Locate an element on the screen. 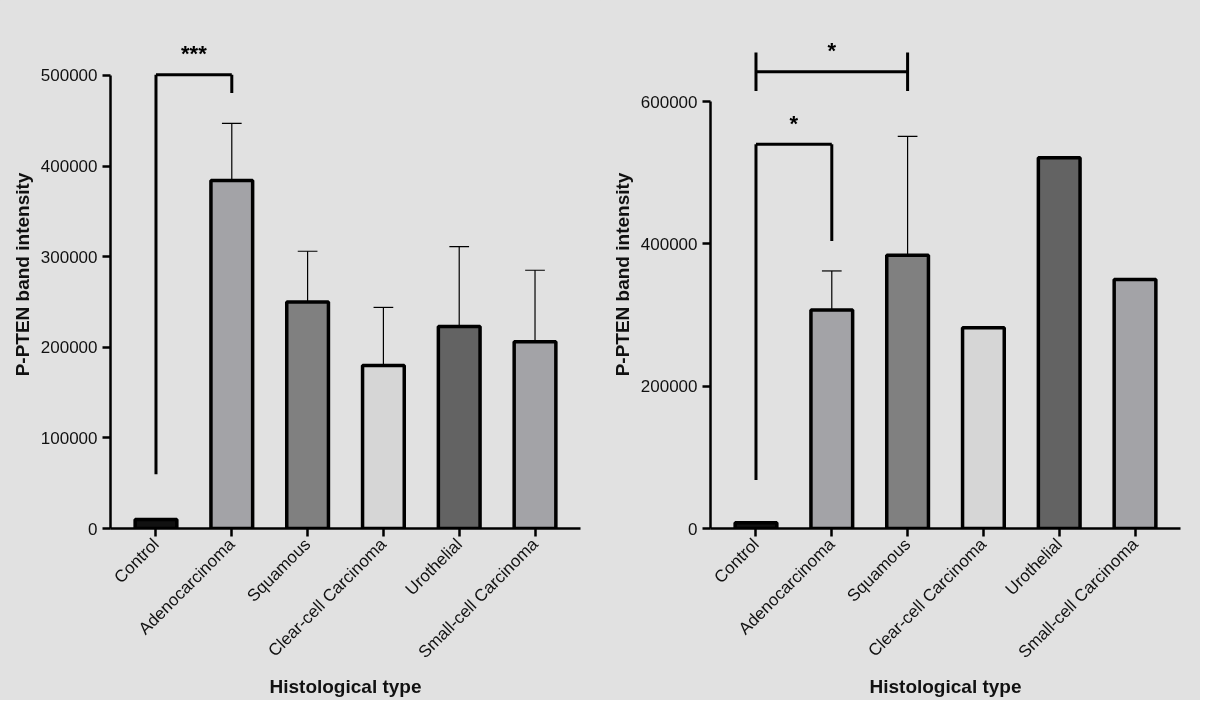 This screenshot has height=707, width=1206. y-tick-label: 500000 is located at coordinates (69, 76).